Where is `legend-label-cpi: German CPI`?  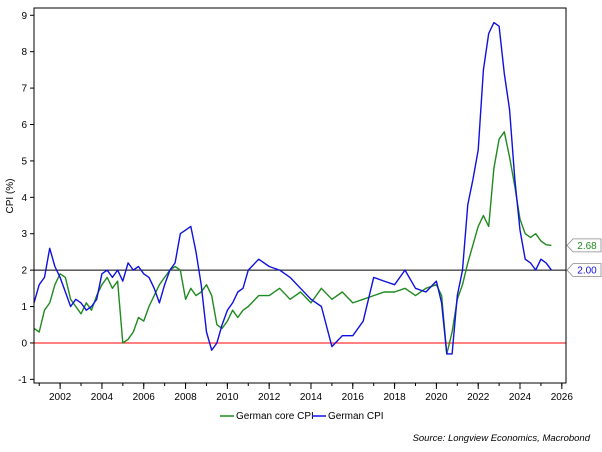 legend-label-cpi: German CPI is located at coordinates (356, 416).